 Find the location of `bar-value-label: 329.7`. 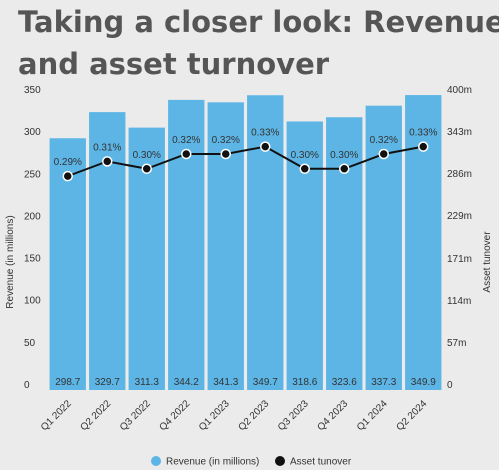

bar-value-label: 329.7 is located at coordinates (107, 382).